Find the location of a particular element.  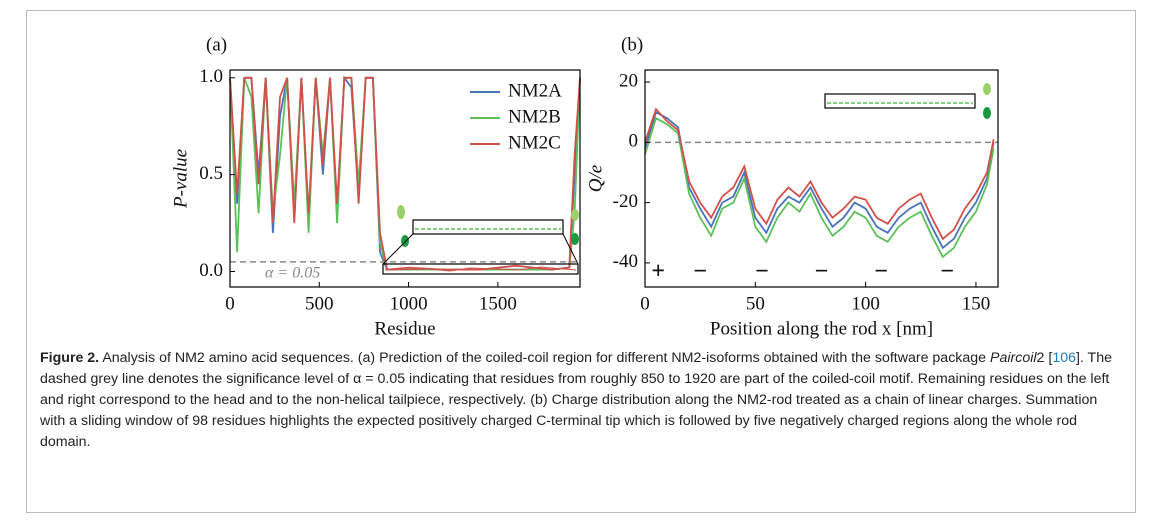

y-axis-label: Q/e is located at coordinates (595, 178).